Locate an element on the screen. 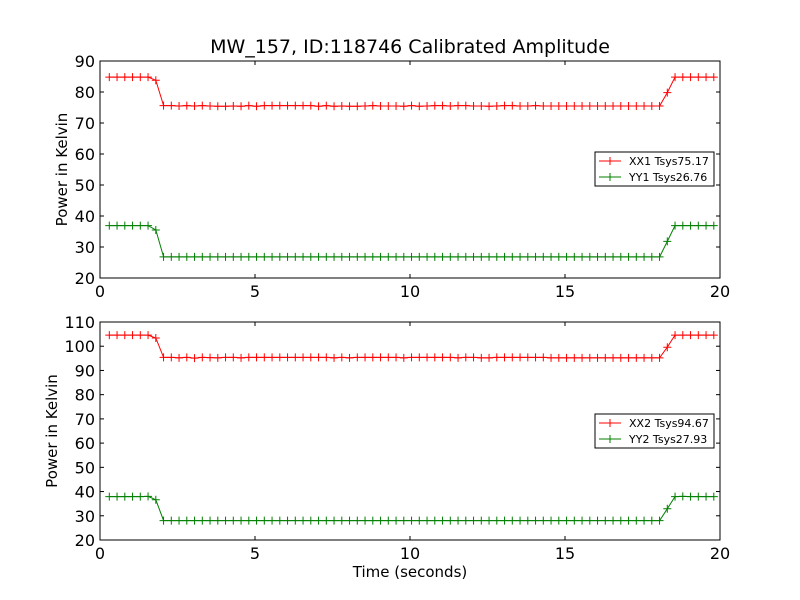  legend-label: XX2 Tsys94.67 is located at coordinates (669, 423).